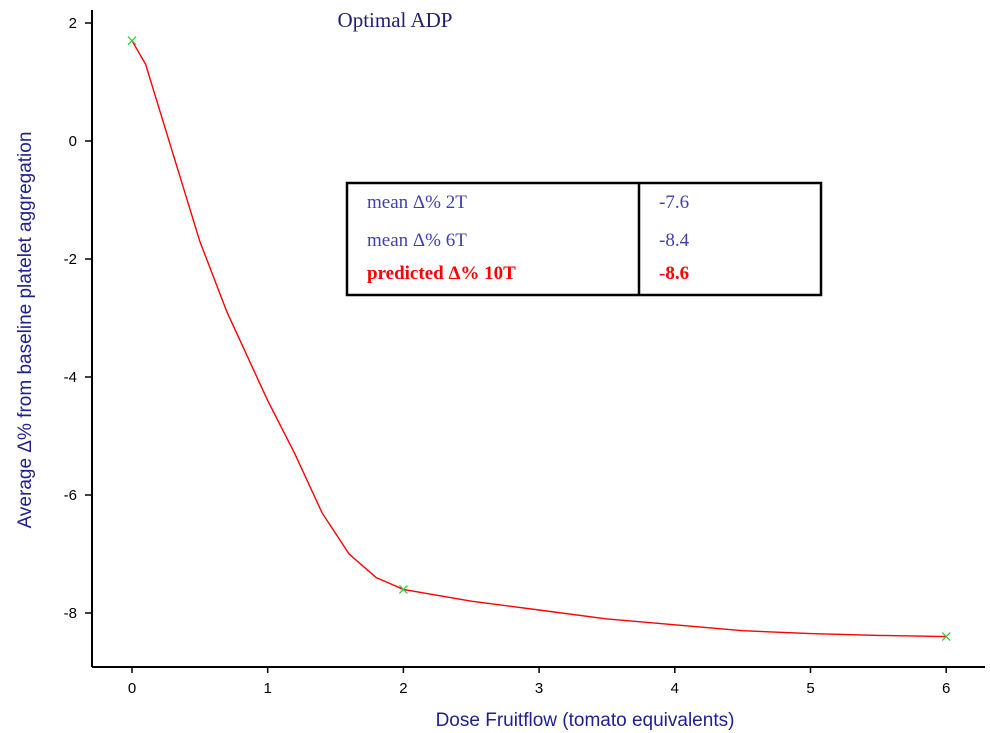 The width and height of the screenshot is (990, 733). Describe the element at coordinates (539, 688) in the screenshot. I see `x-tick-label: 3` at that location.